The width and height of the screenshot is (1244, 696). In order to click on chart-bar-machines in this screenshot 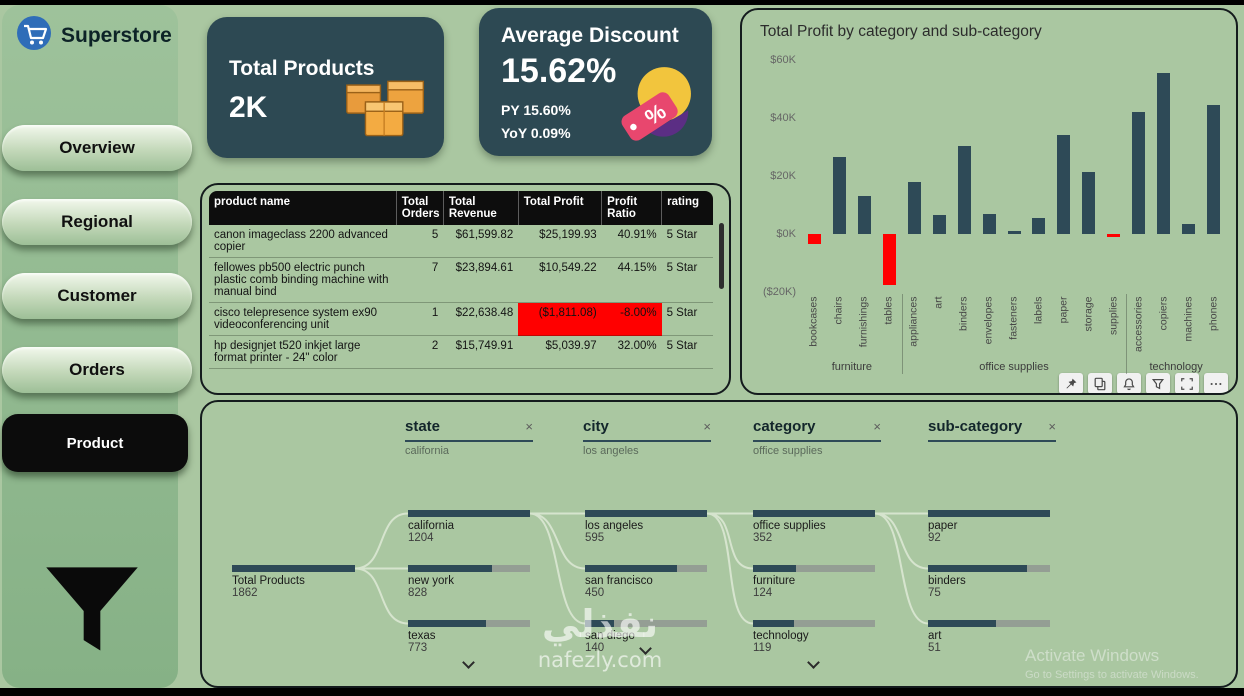, I will do `click(1189, 229)`.